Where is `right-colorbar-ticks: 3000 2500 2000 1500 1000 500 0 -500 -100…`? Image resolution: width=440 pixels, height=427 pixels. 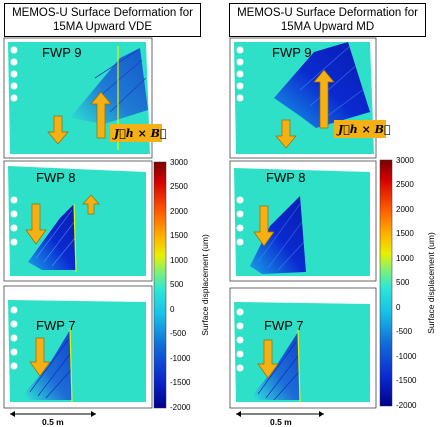
right-colorbar-ticks: 3000 2500 2000 1500 1000 500 0 -500 -100… is located at coordinates (406, 283).